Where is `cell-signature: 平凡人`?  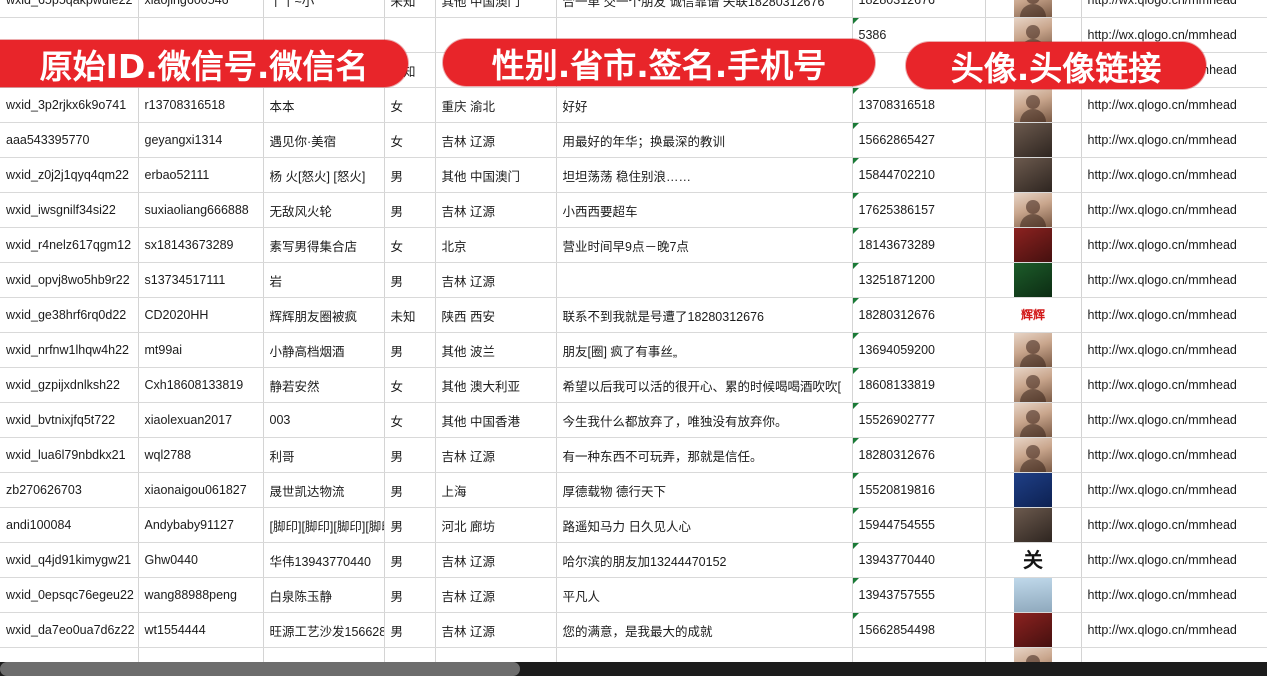
cell-signature: 平凡人 is located at coordinates (704, 595).